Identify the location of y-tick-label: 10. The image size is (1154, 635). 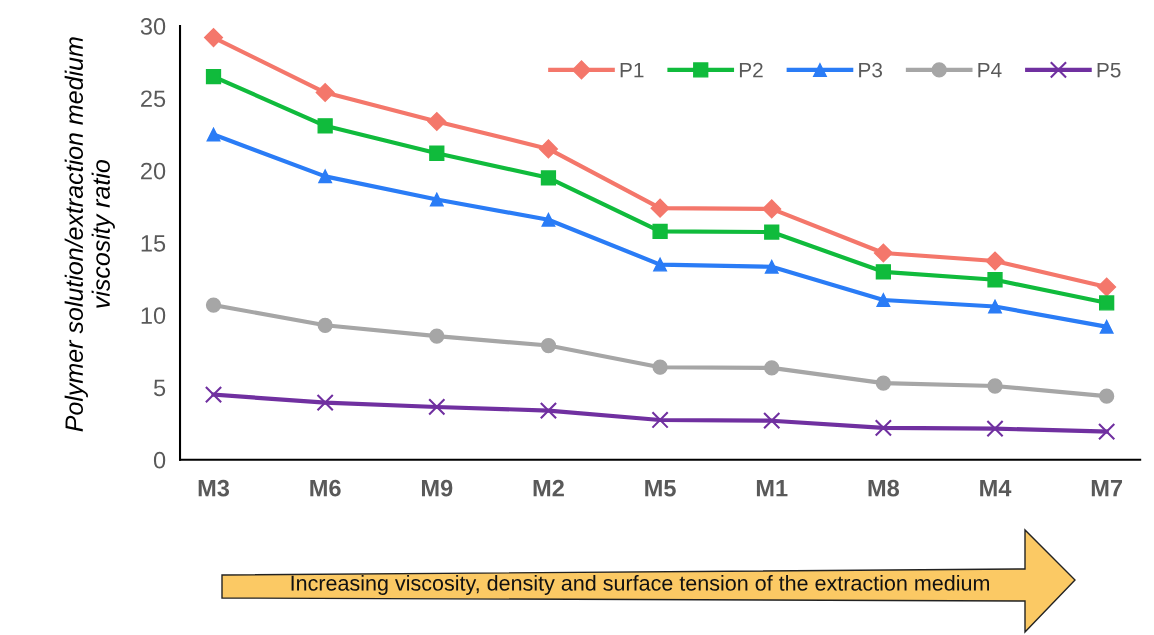
(153, 315).